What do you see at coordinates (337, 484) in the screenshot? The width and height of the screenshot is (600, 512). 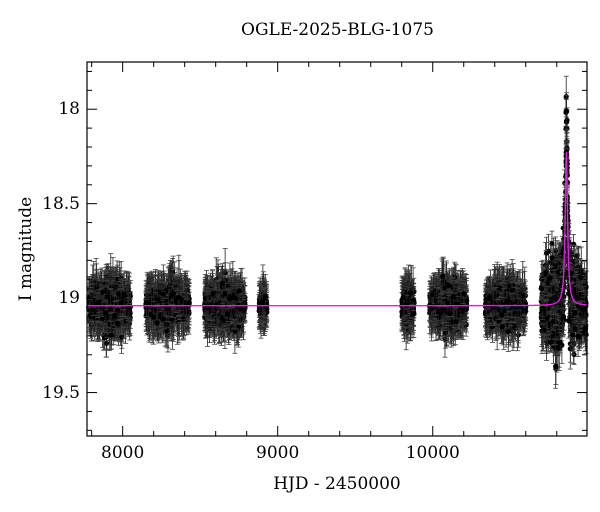 I see `x-axis-label: HJD - 2450000` at bounding box center [337, 484].